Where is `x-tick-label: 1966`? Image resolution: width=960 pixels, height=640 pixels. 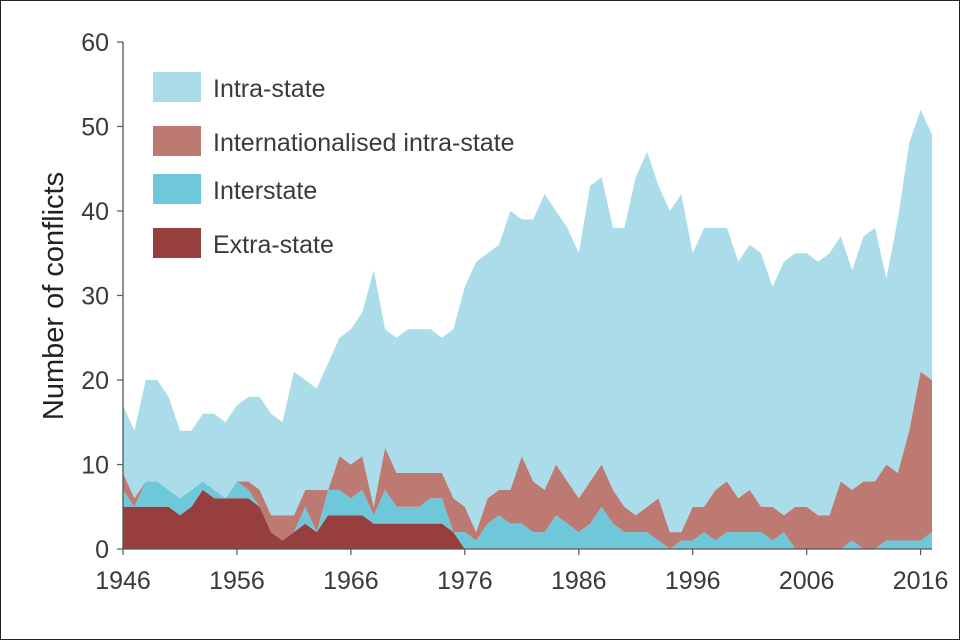
x-tick-label: 1966 is located at coordinates (351, 581).